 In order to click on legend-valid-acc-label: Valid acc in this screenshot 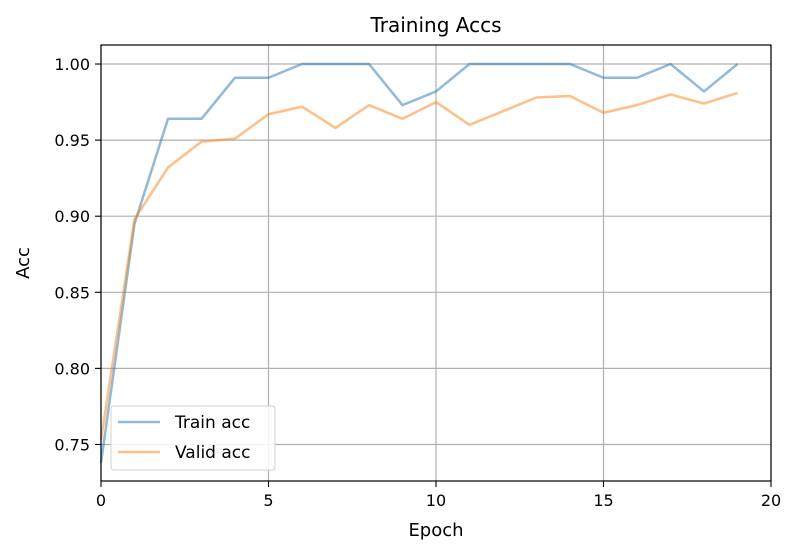, I will do `click(212, 453)`.